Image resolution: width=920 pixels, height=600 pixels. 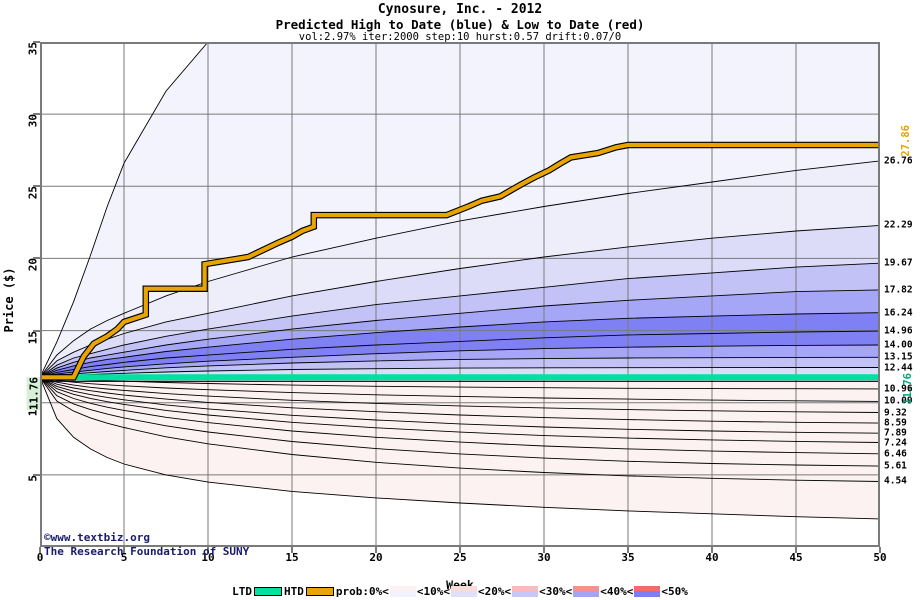 What do you see at coordinates (494, 591) in the screenshot?
I see `legend-band-label-2: <20%<` at bounding box center [494, 591].